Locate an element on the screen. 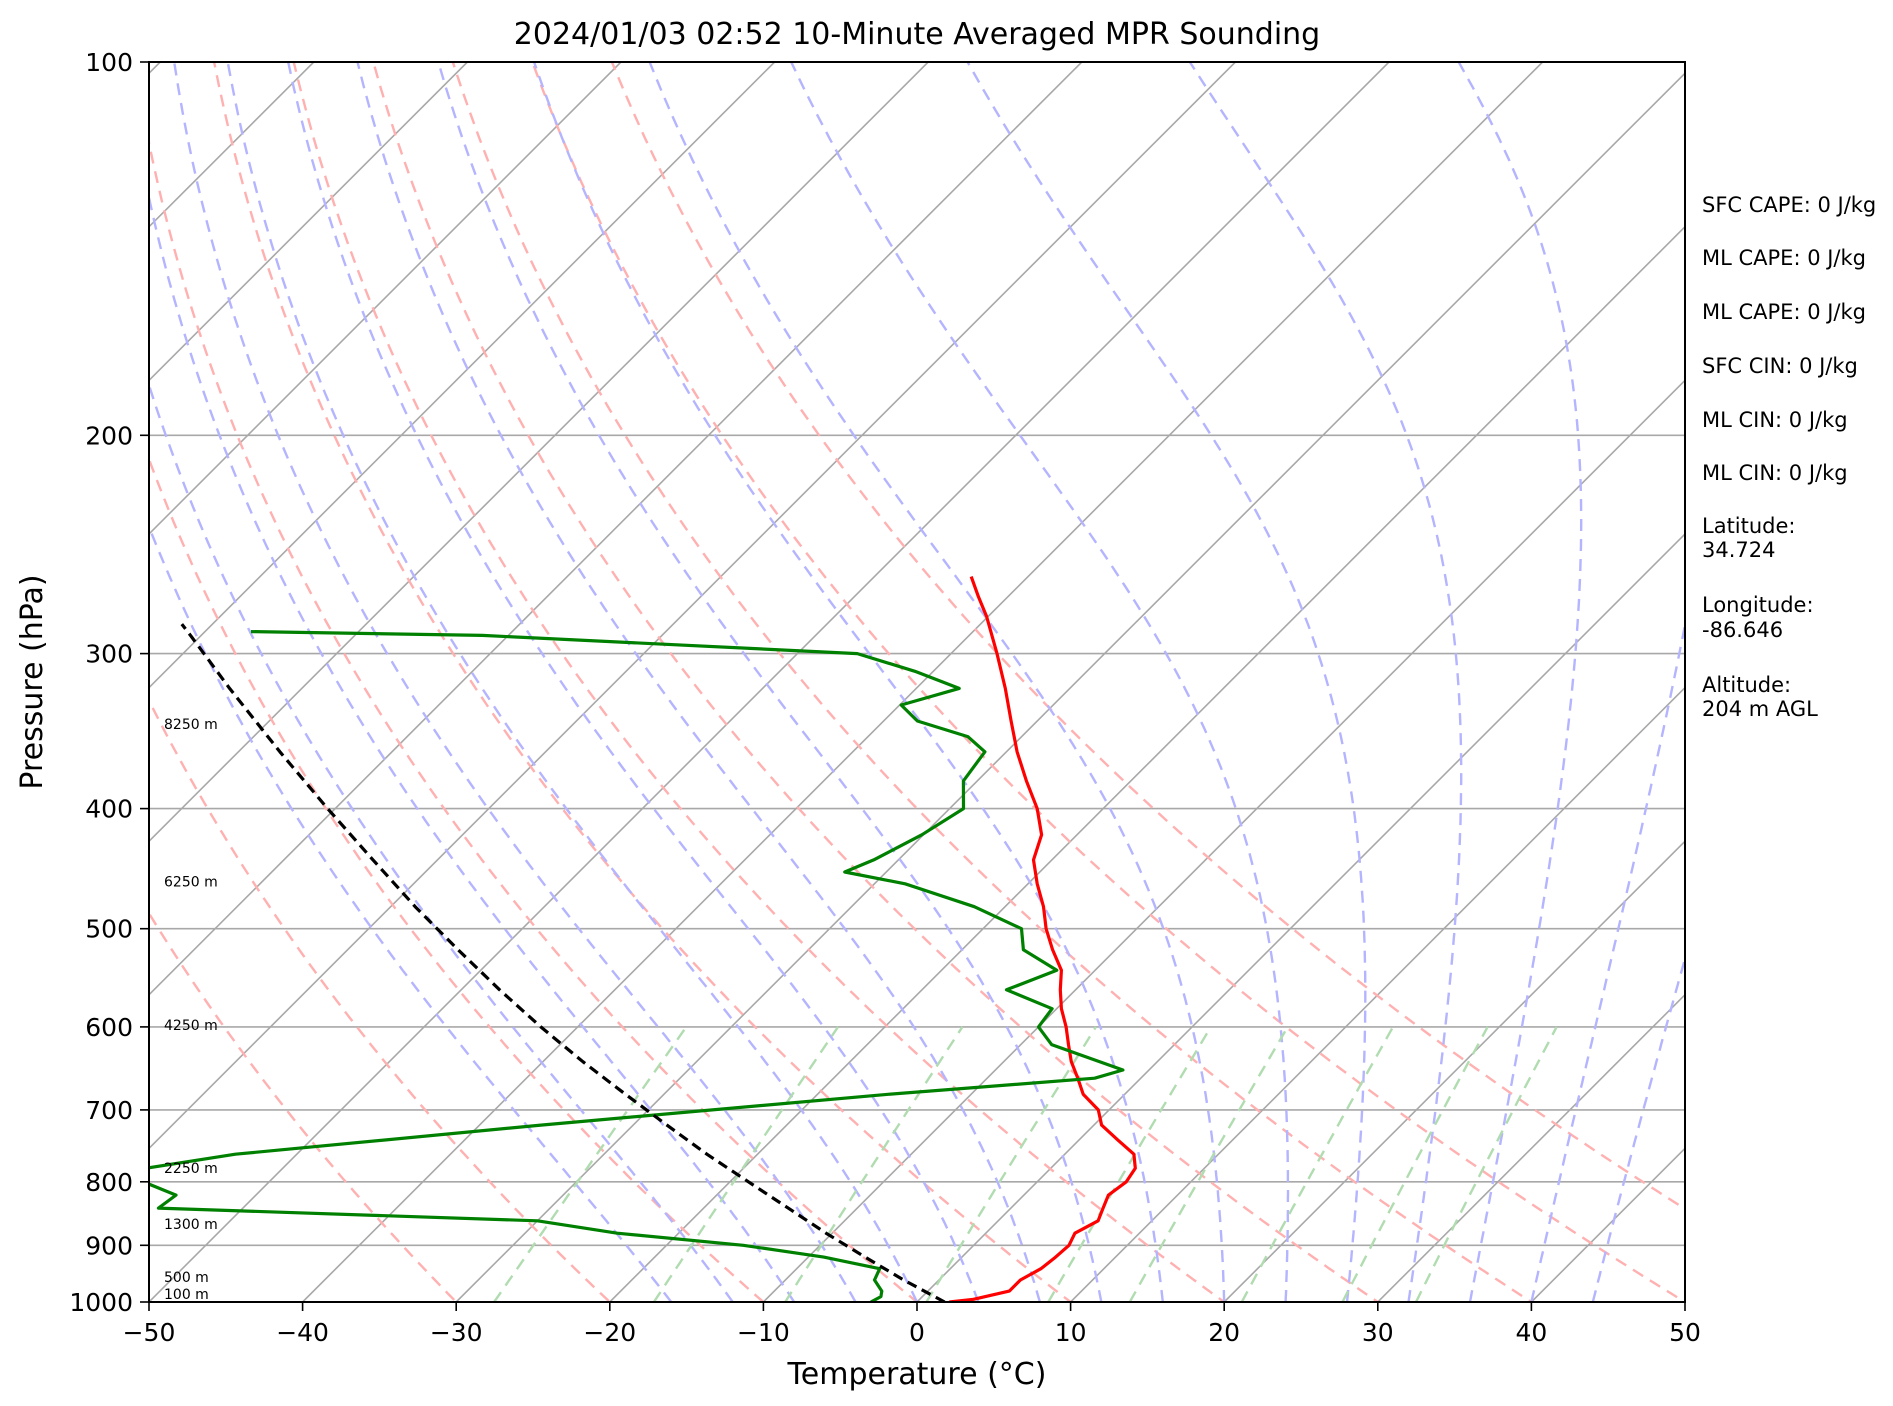 The height and width of the screenshot is (1406, 1893). mixing-ratio-lines is located at coordinates (1025, 1164).